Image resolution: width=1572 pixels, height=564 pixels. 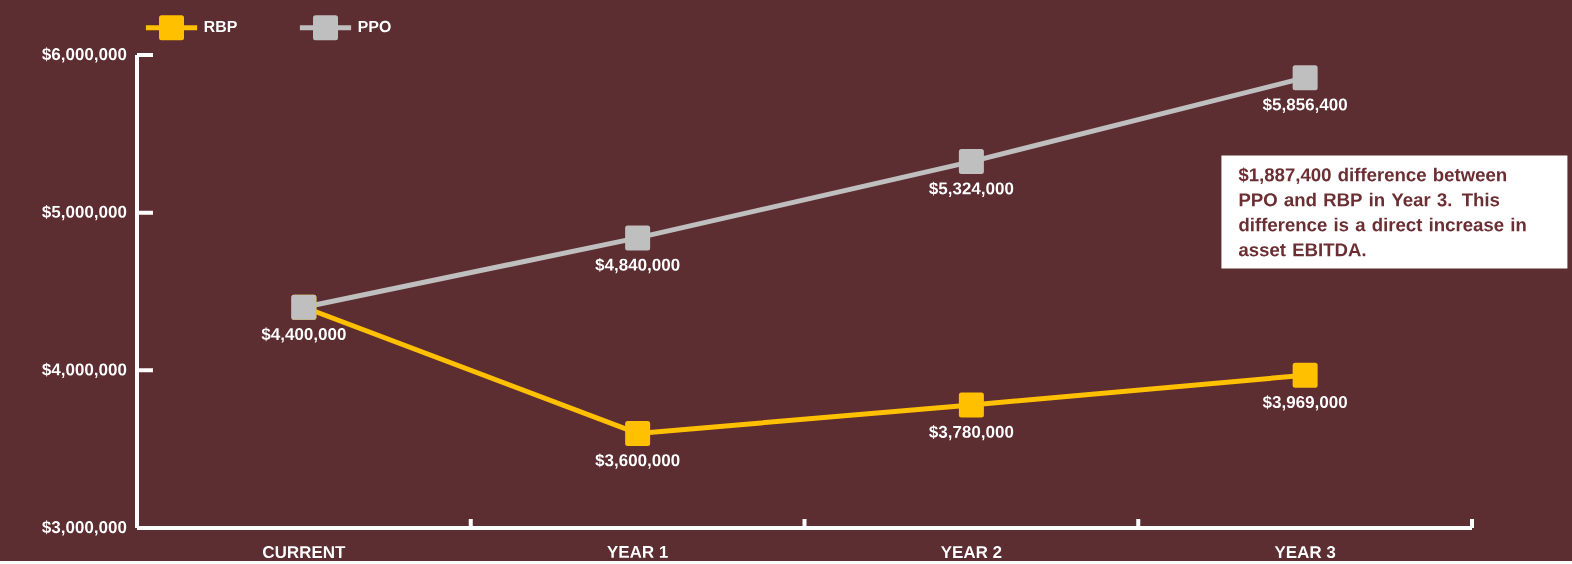 What do you see at coordinates (971, 552) in the screenshot?
I see `x-tick-label: YEAR 2` at bounding box center [971, 552].